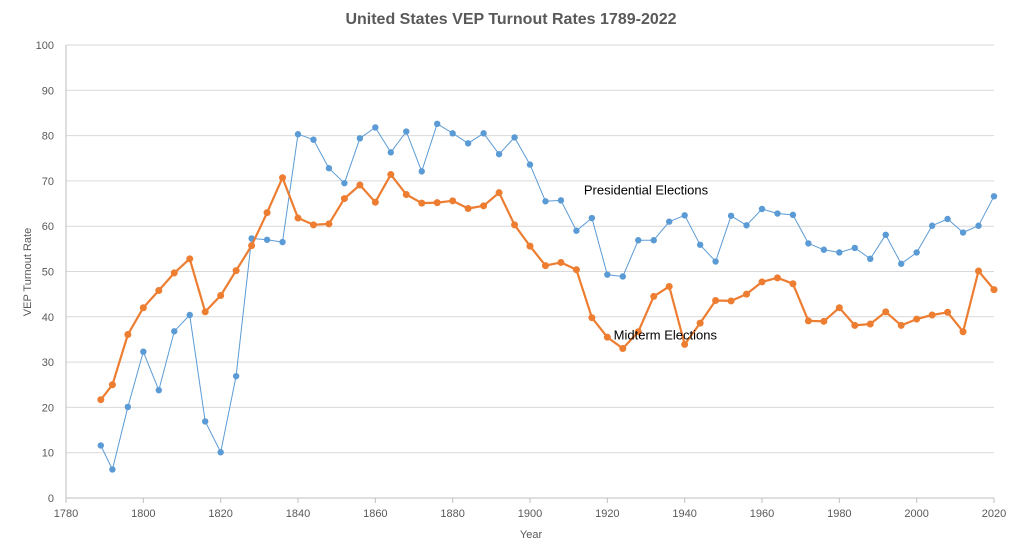 The width and height of the screenshot is (1022, 554). What do you see at coordinates (48, 91) in the screenshot?
I see `y-tick-label: 90` at bounding box center [48, 91].